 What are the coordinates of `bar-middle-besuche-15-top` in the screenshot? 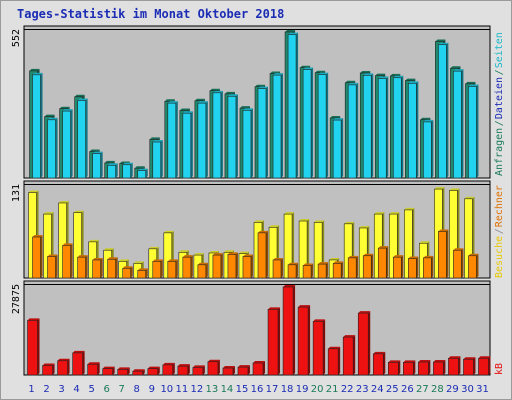 It's located at (243, 252).